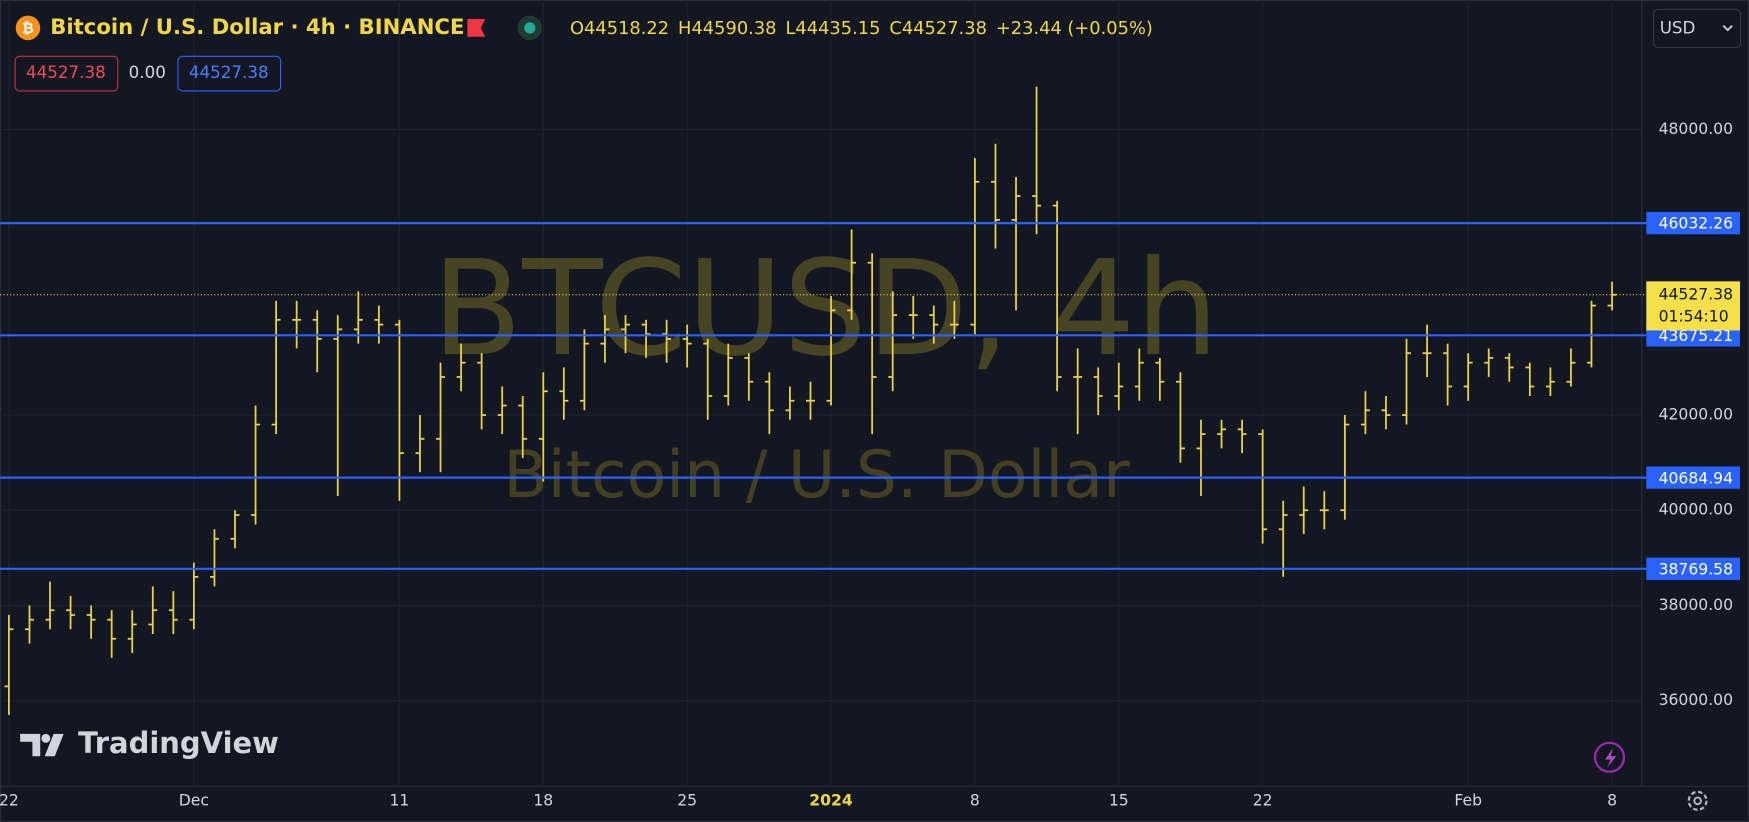  What do you see at coordinates (42, 745) in the screenshot?
I see `brand-icon` at bounding box center [42, 745].